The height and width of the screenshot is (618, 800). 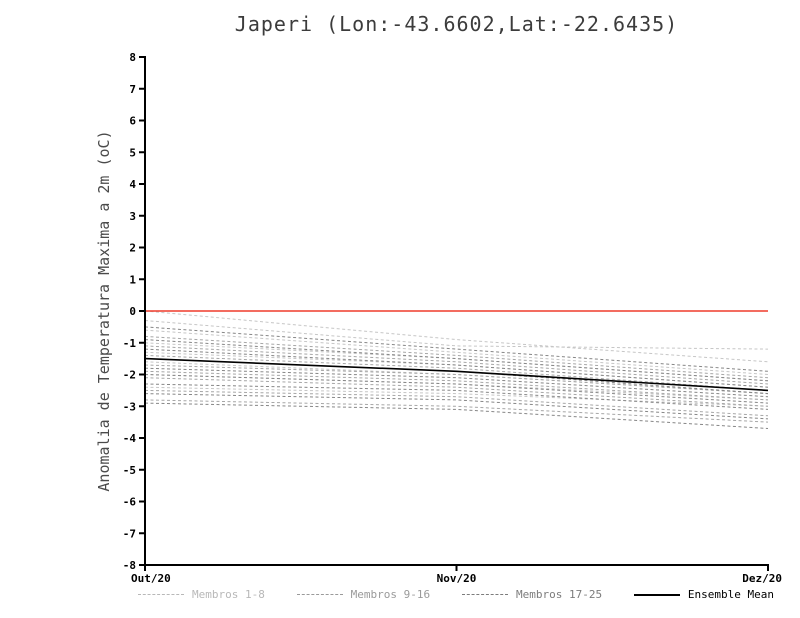 What do you see at coordinates (132, 248) in the screenshot?
I see `svg-text: 2` at bounding box center [132, 248].